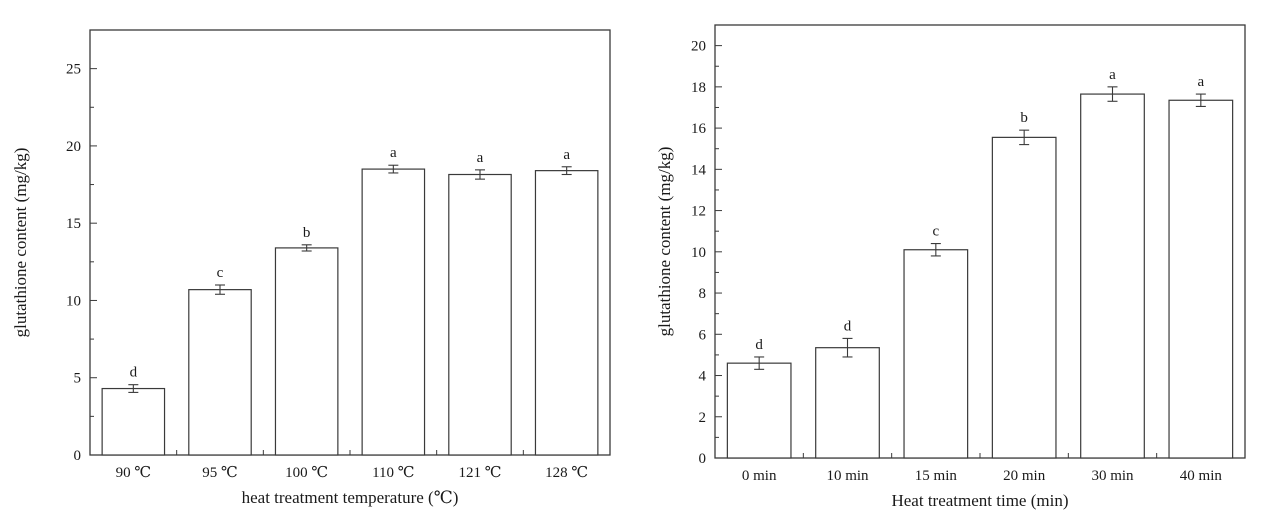 The width and height of the screenshot is (1268, 528). I want to click on x-tick-label: 95 ℃, so click(220, 473).